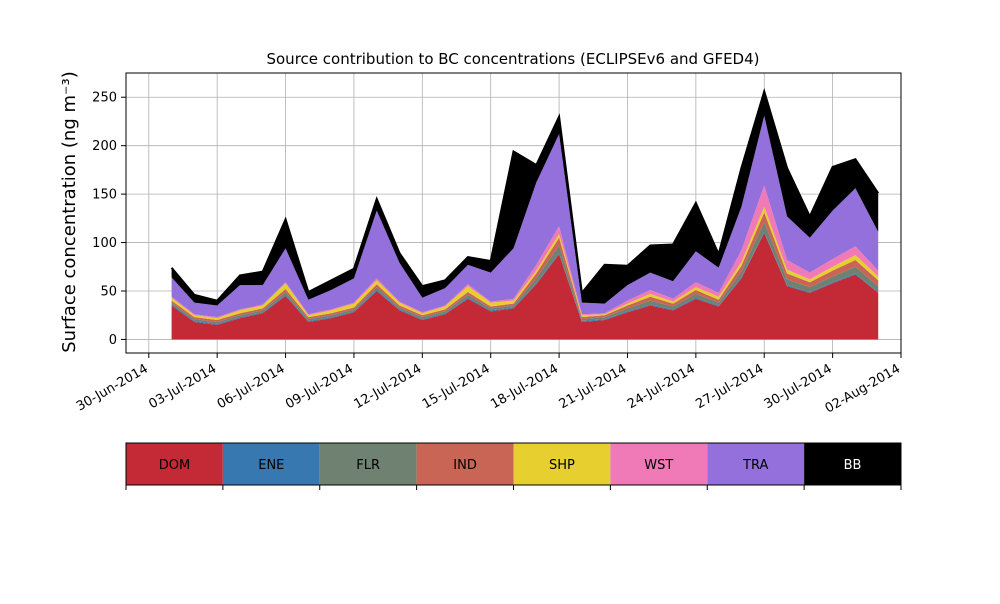 This screenshot has height=604, width=1000. I want to click on x-tick-label: 06-Jul-2014, so click(251, 386).